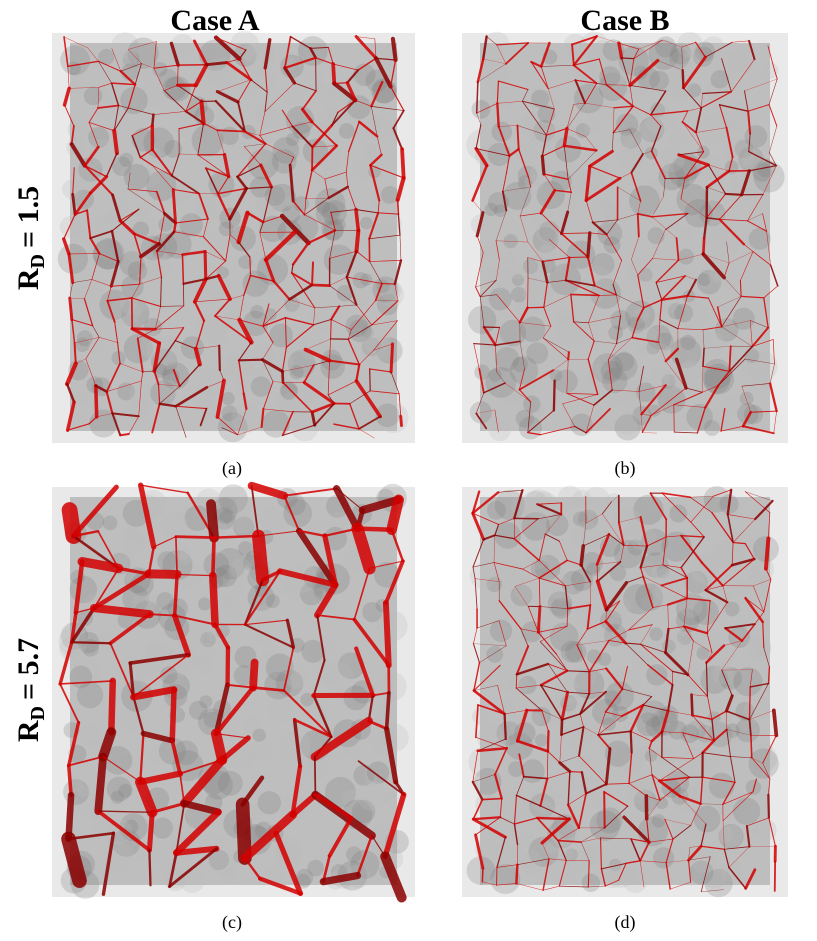 The height and width of the screenshot is (941, 817). I want to click on row-symbol: R, so click(28, 731).